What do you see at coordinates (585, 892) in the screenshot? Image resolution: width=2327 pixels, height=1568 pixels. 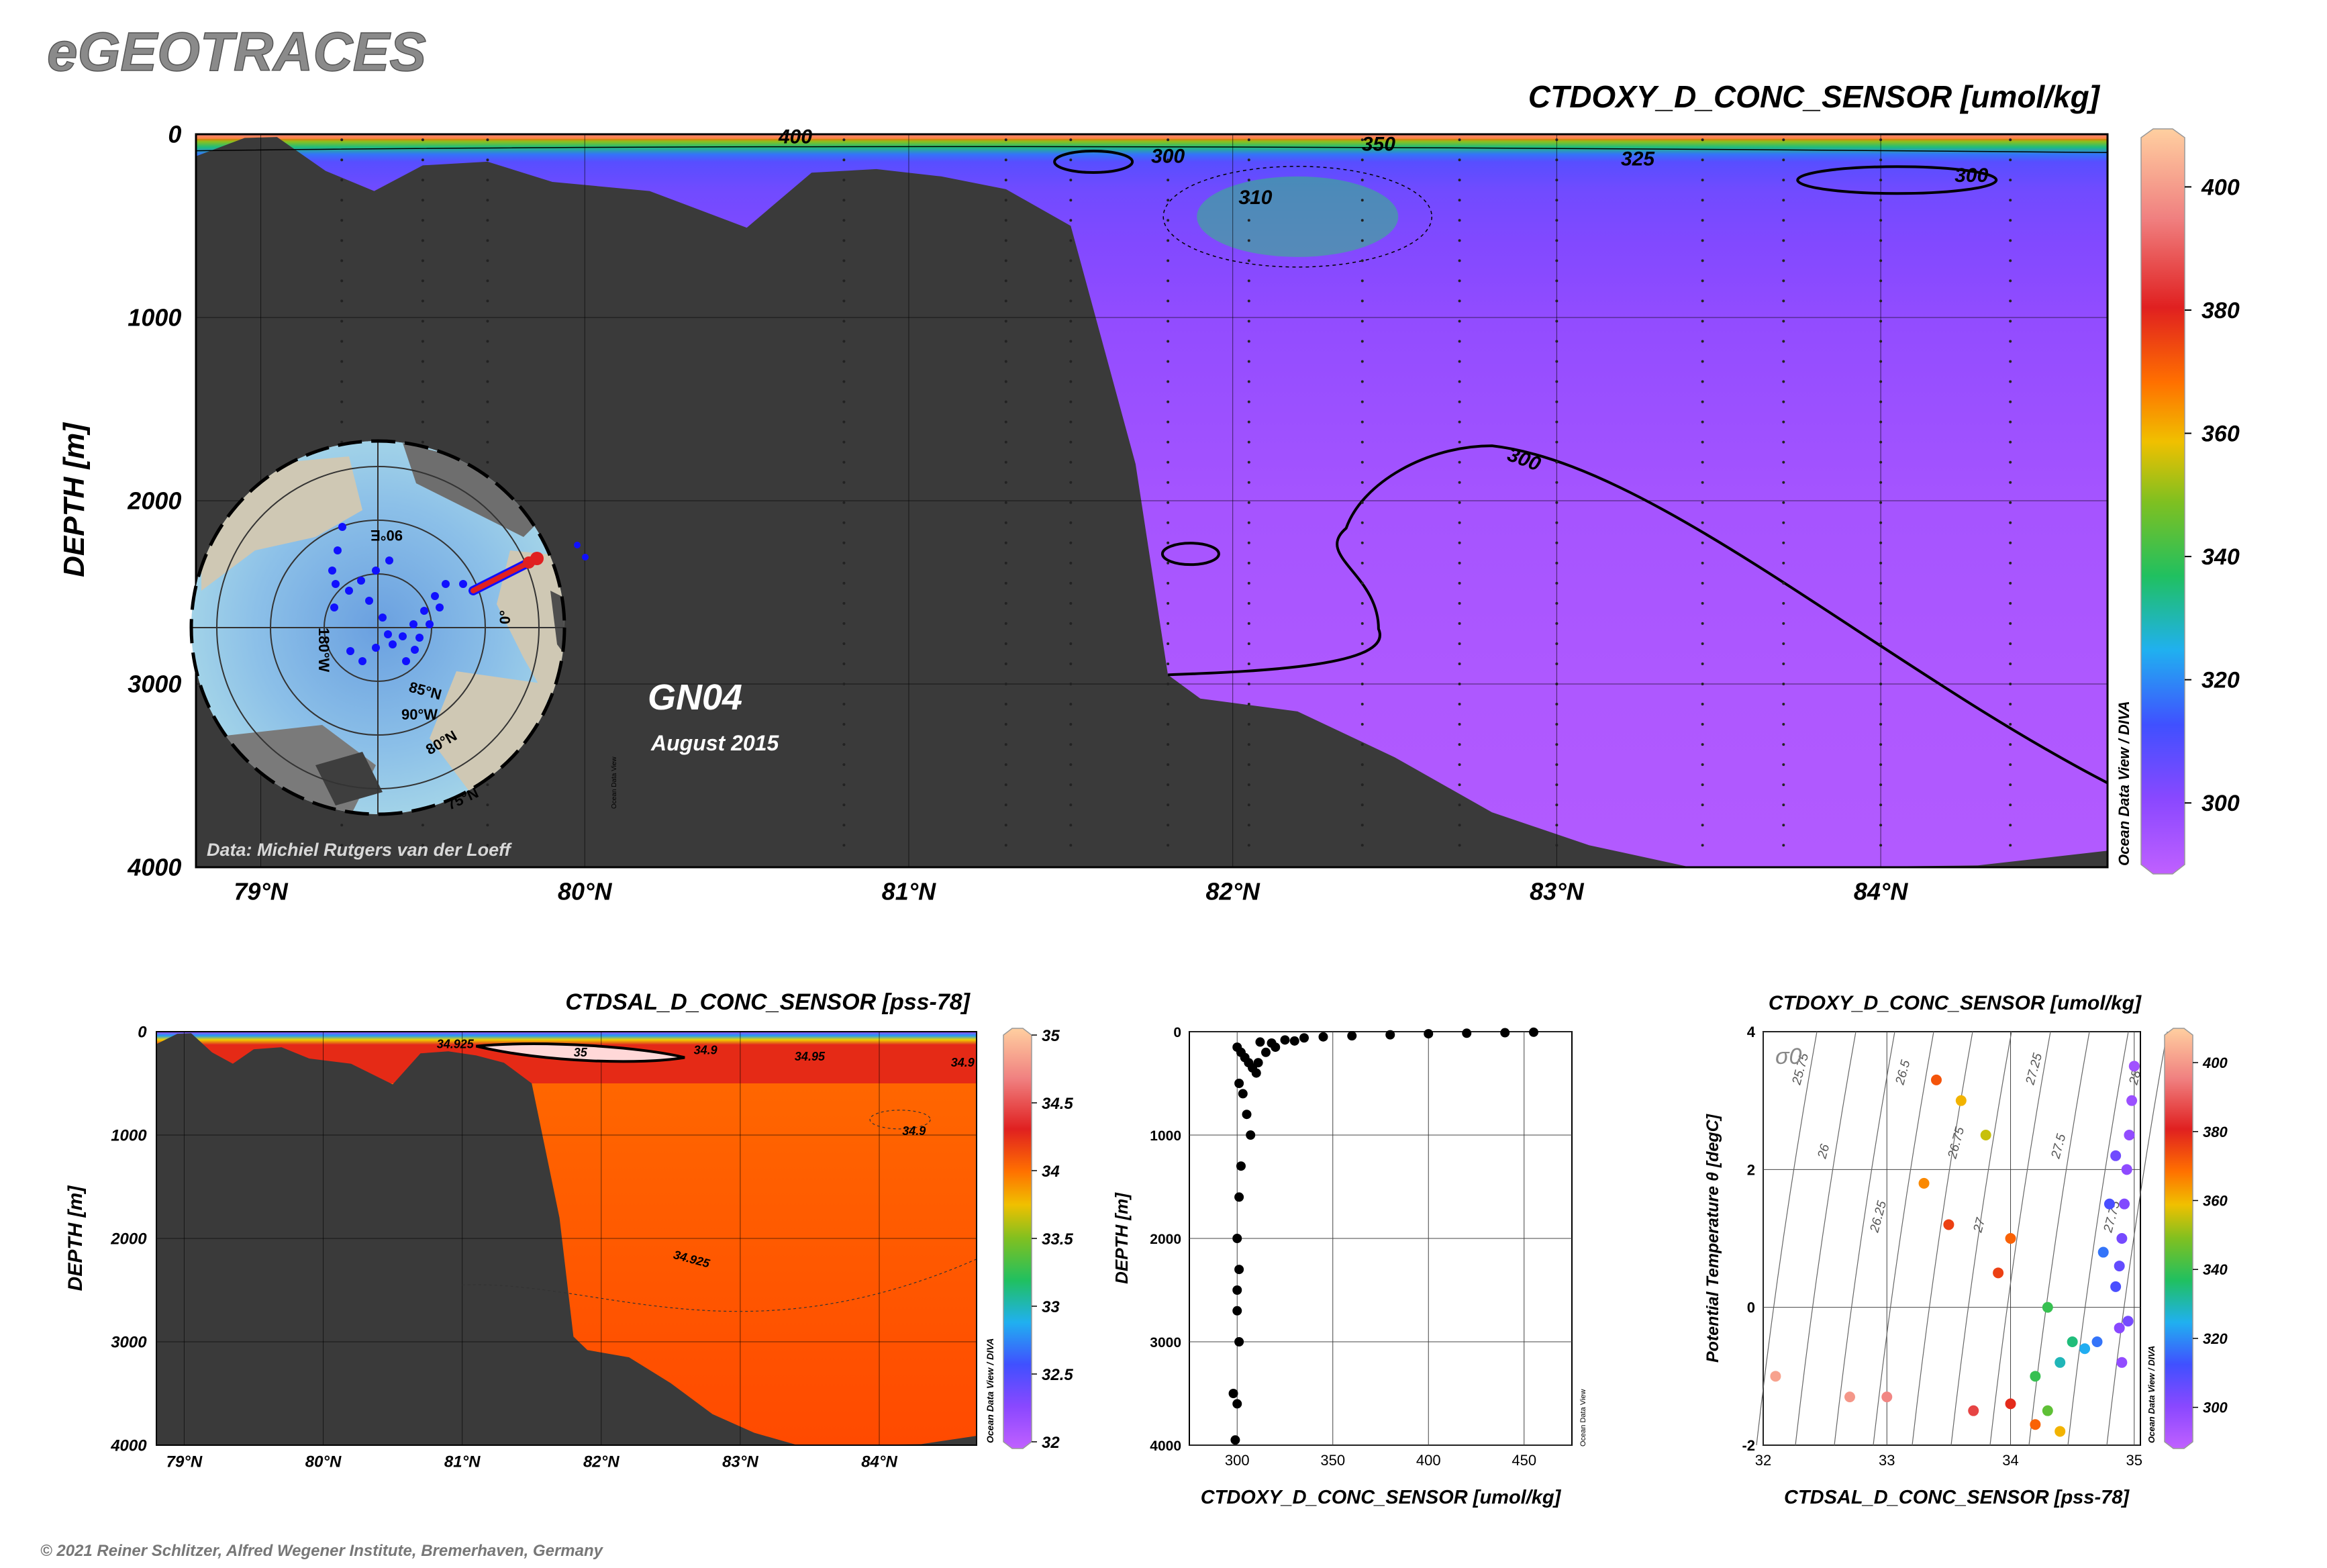 I see `x-tick-label: 80°N` at bounding box center [585, 892].